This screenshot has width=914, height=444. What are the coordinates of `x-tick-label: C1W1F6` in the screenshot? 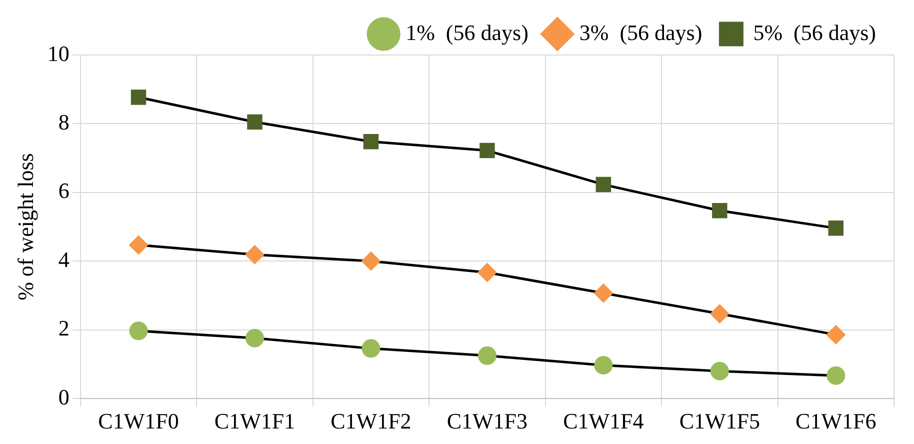 It's located at (836, 421).